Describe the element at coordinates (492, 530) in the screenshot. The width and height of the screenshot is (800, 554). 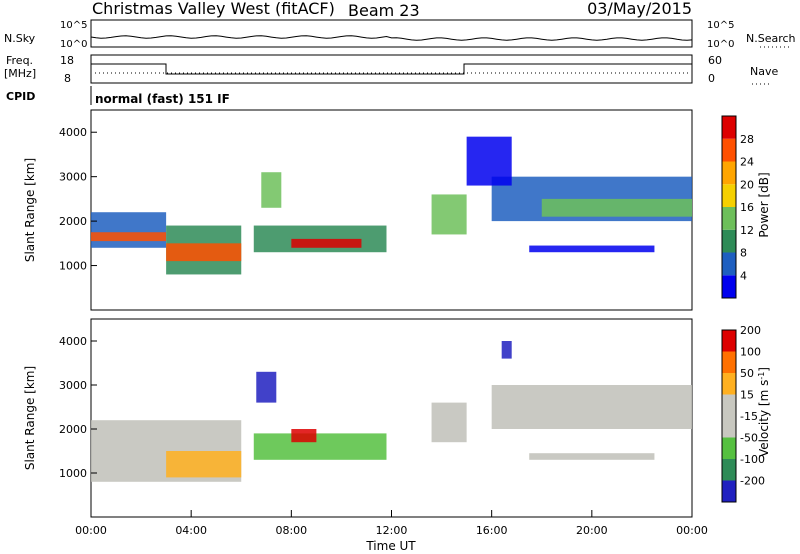
I see `xtick-label: 16:00` at that location.